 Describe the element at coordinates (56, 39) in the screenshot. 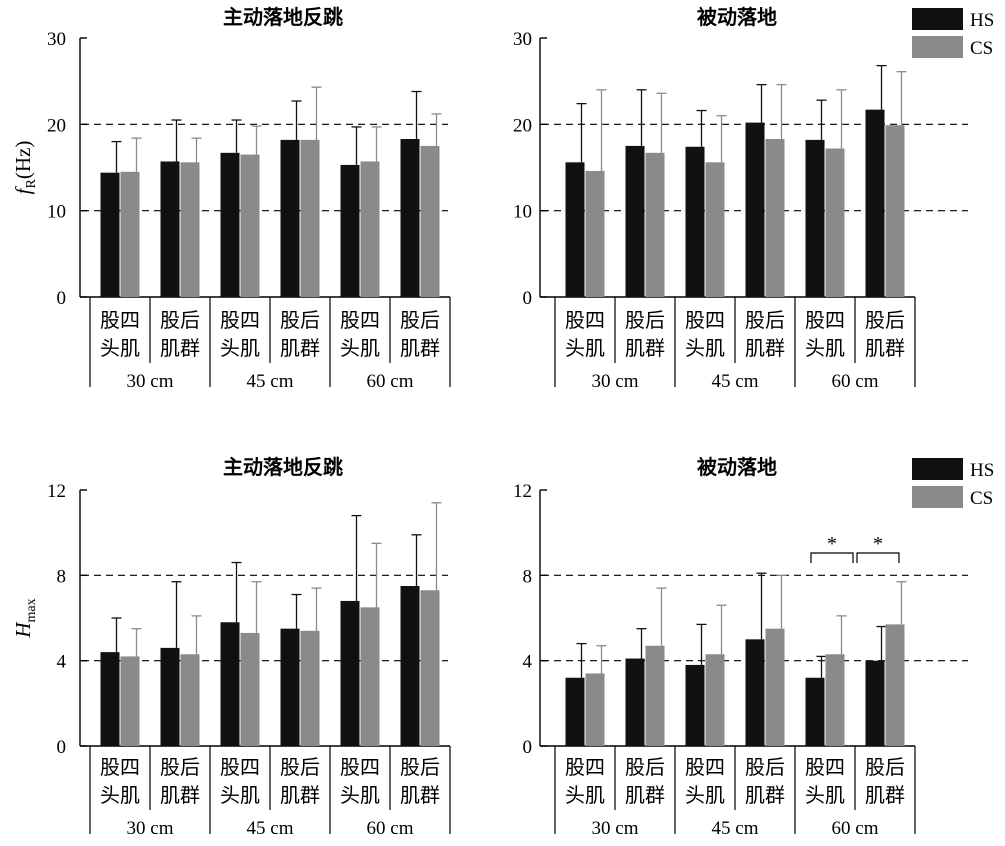

I see `y-tick-label: 30` at that location.